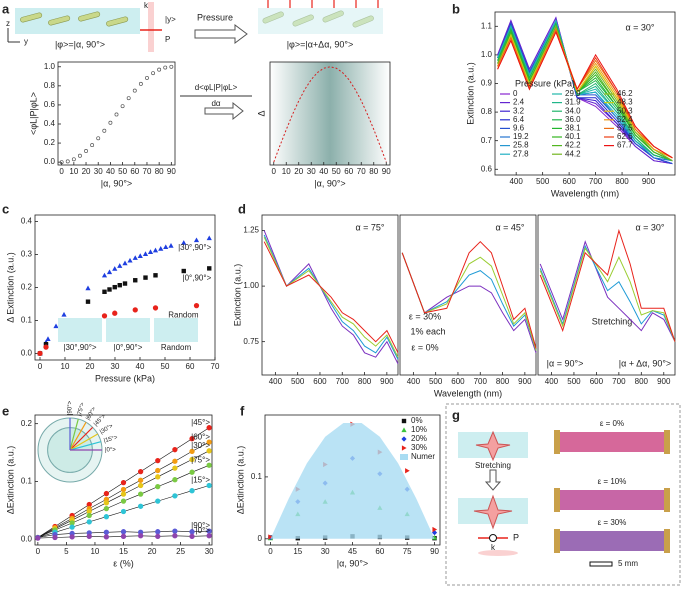 Image resolution: width=683 pixels, height=596 pixels. I want to click on x-tick-label: 0, so click(61, 171).